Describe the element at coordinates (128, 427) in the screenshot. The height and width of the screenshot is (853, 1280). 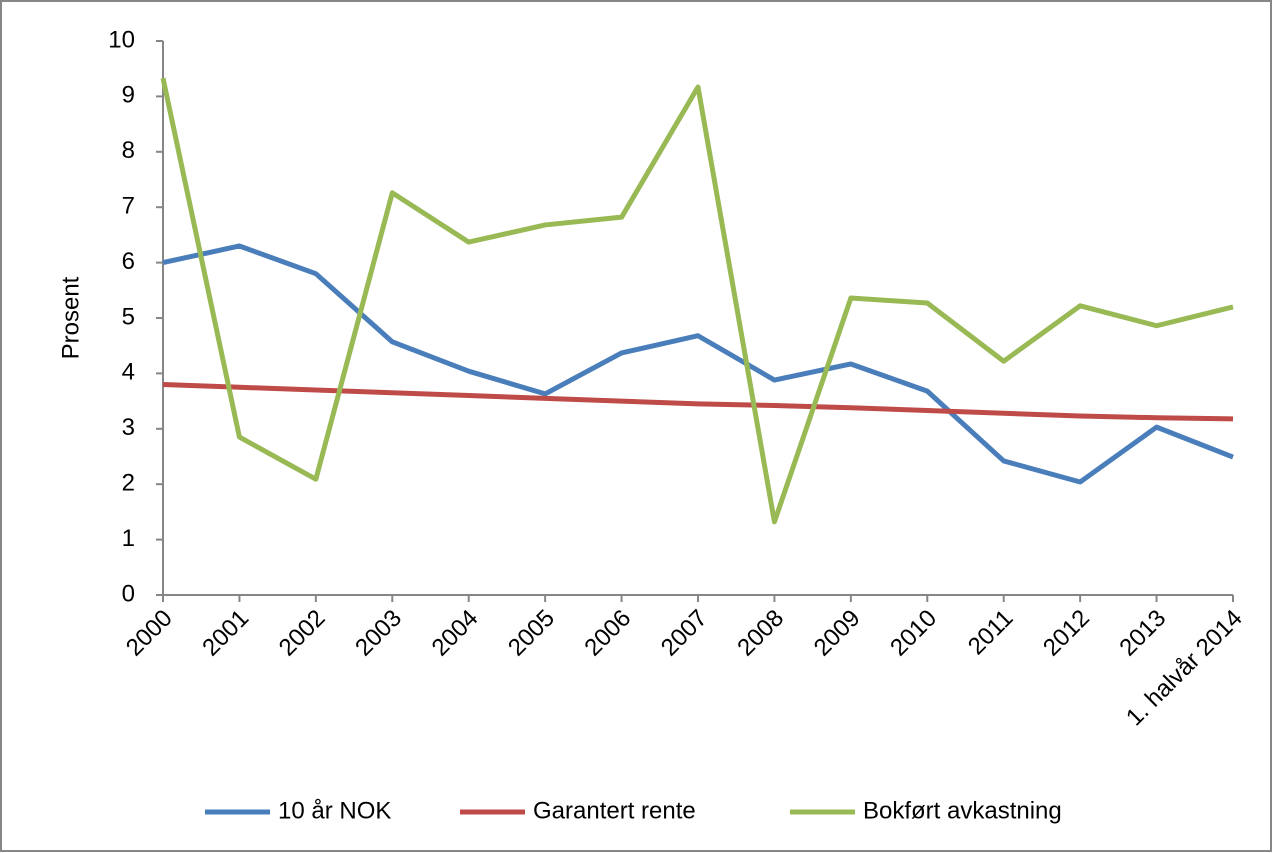
I see `y-tick-label: 3` at that location.